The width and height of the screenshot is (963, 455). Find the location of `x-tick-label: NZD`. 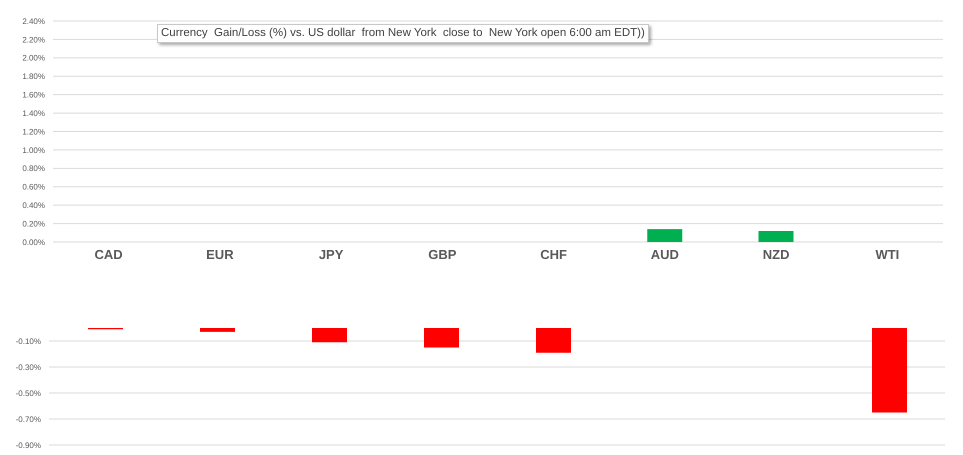

x-tick-label: NZD is located at coordinates (776, 254).